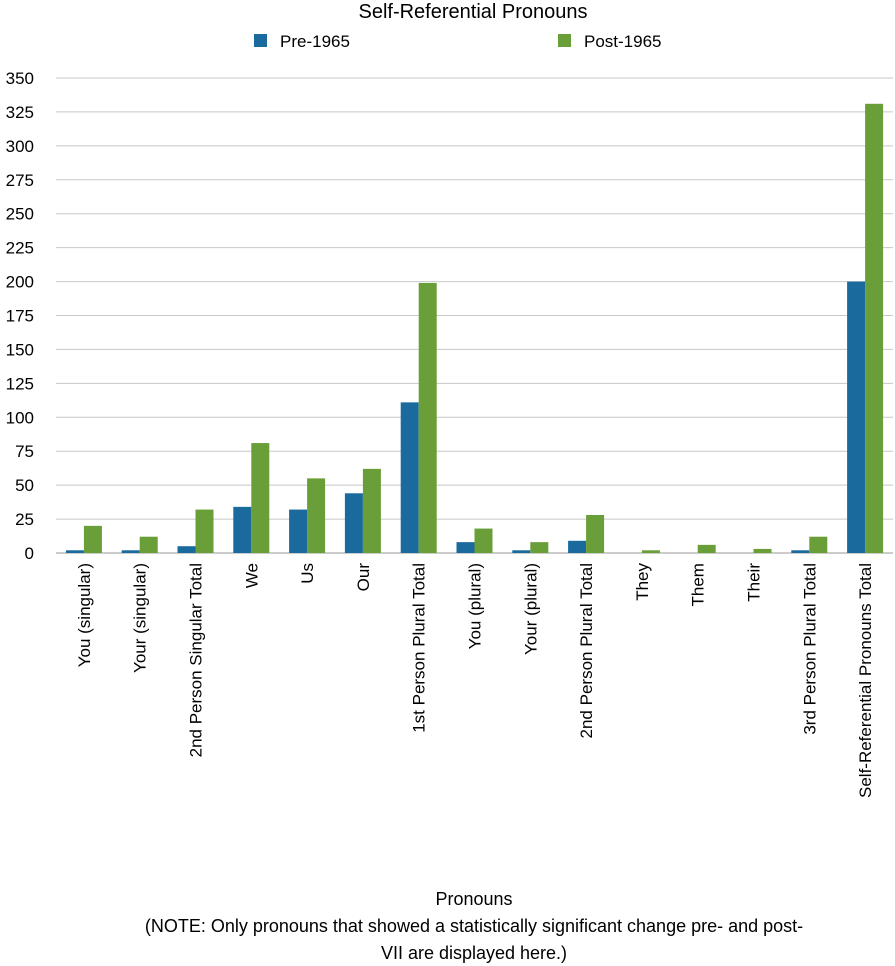 The height and width of the screenshot is (966, 895). Describe the element at coordinates (196, 660) in the screenshot. I see `x-category-label: 2nd Person Singular Total` at that location.